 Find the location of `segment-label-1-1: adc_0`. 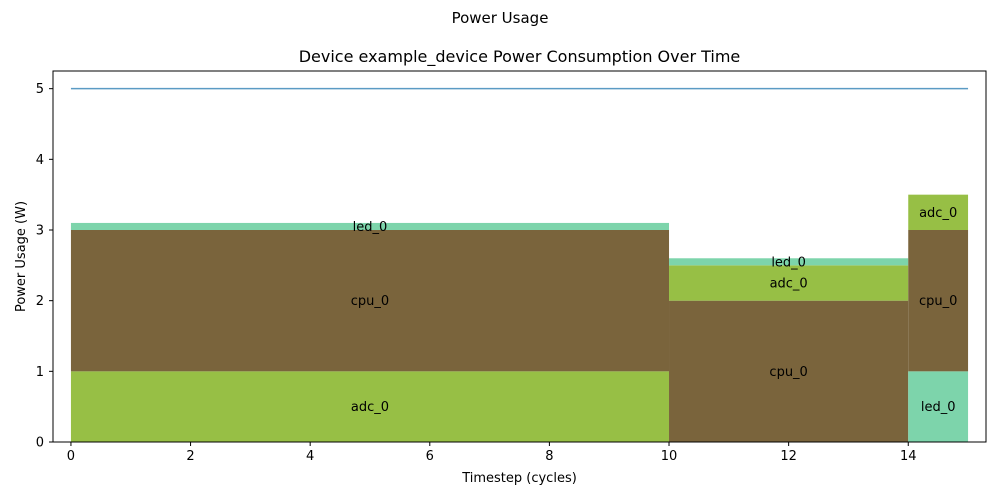

segment-label-1-1: adc_0 is located at coordinates (789, 284).